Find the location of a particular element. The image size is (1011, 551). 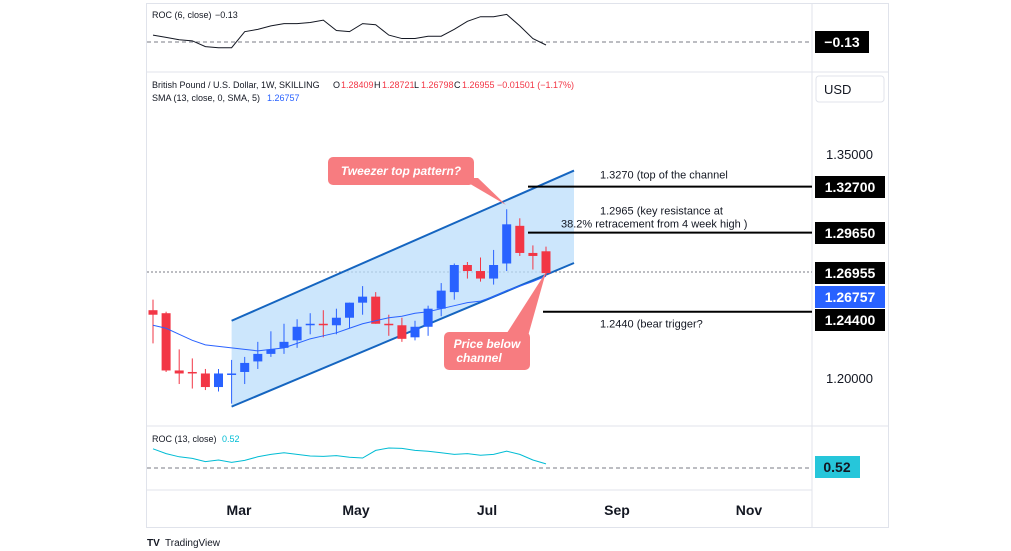

ohlc-change: −0.01501 (−1.17%) is located at coordinates (535, 85).